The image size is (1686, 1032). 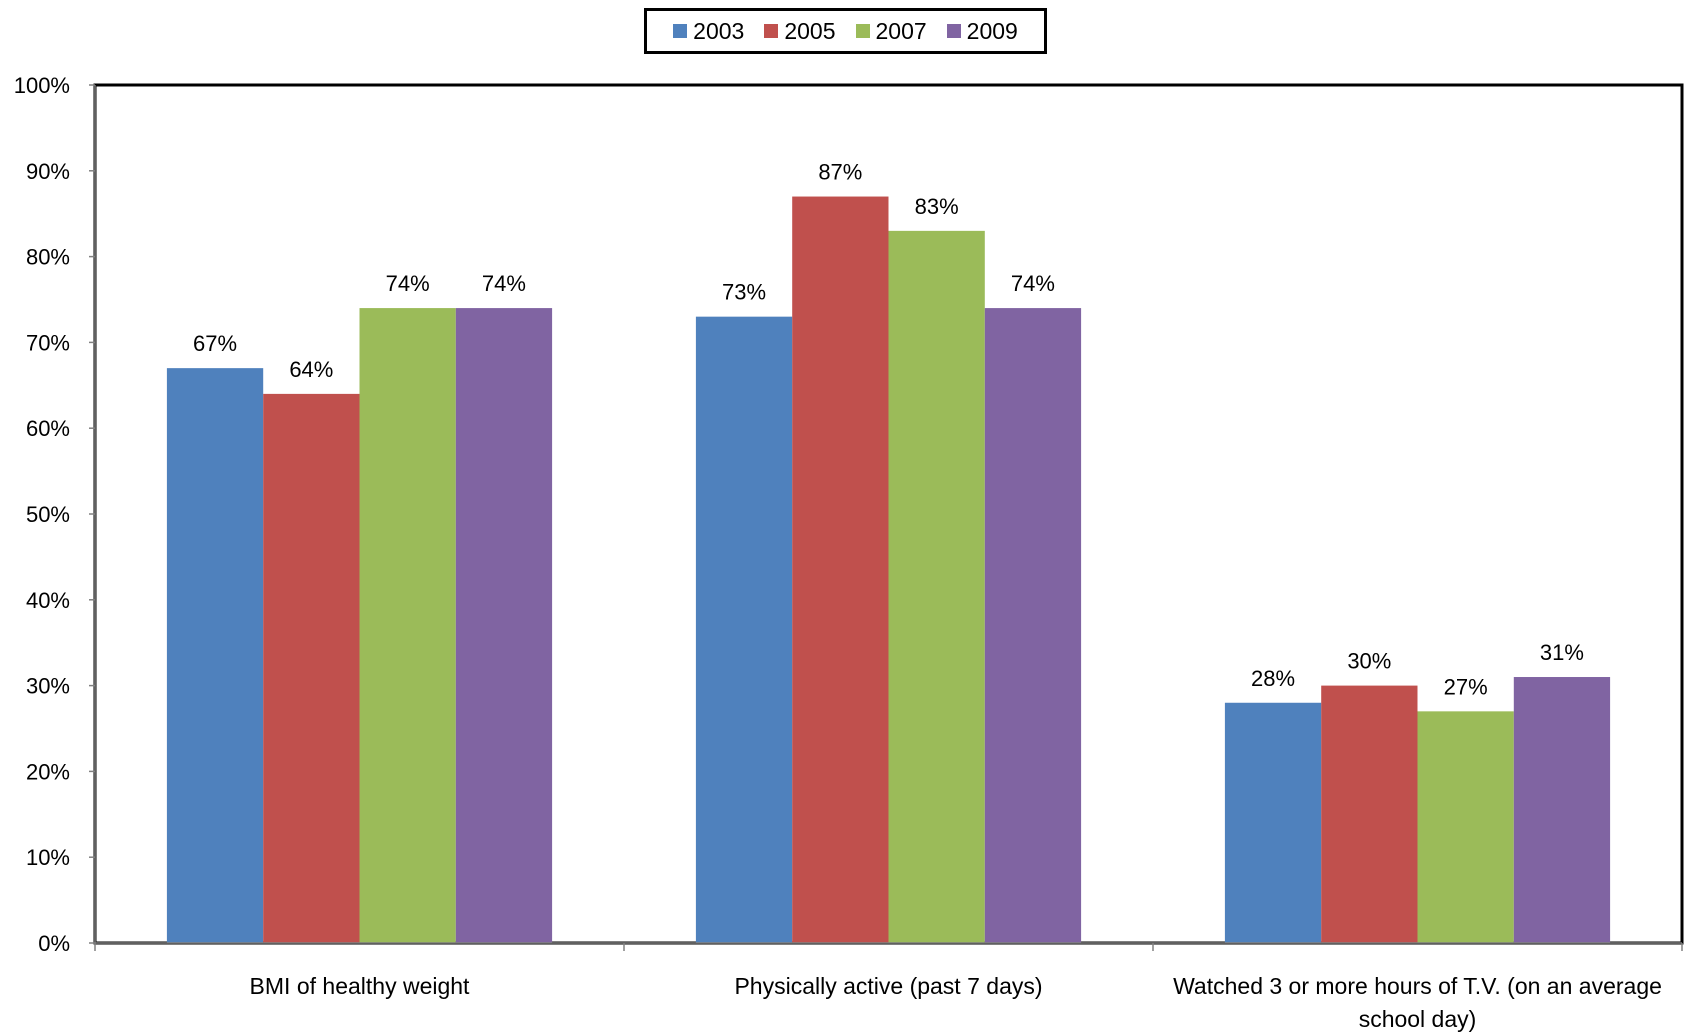 I want to click on data-label: 83%, so click(x=937, y=206).